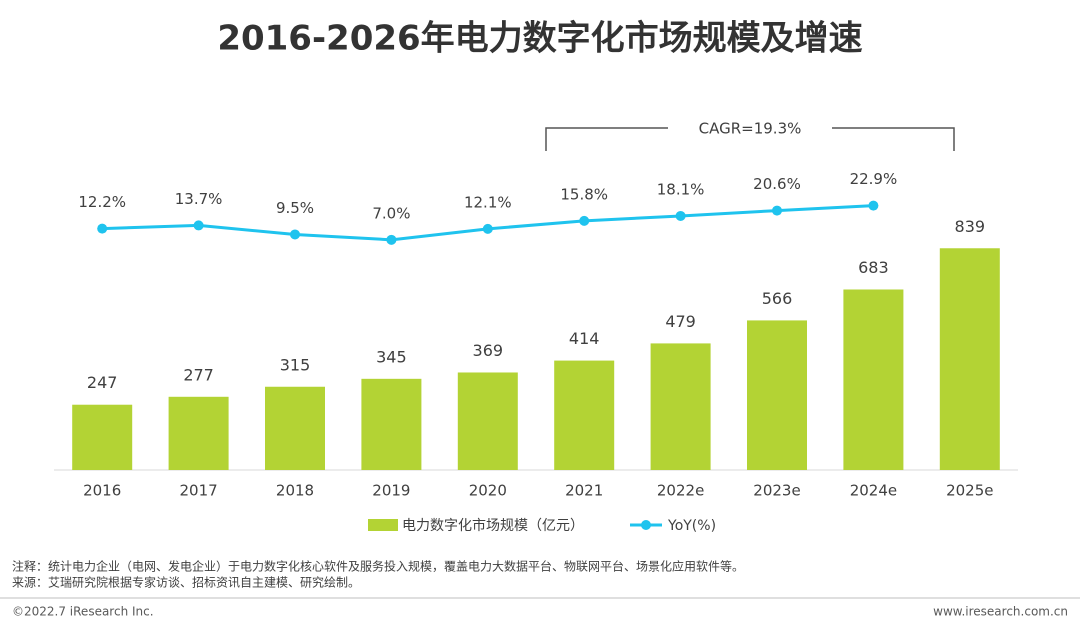  What do you see at coordinates (493, 525) in the screenshot?
I see `legend-label: 电力数字化市场规模（亿元）` at bounding box center [493, 525].